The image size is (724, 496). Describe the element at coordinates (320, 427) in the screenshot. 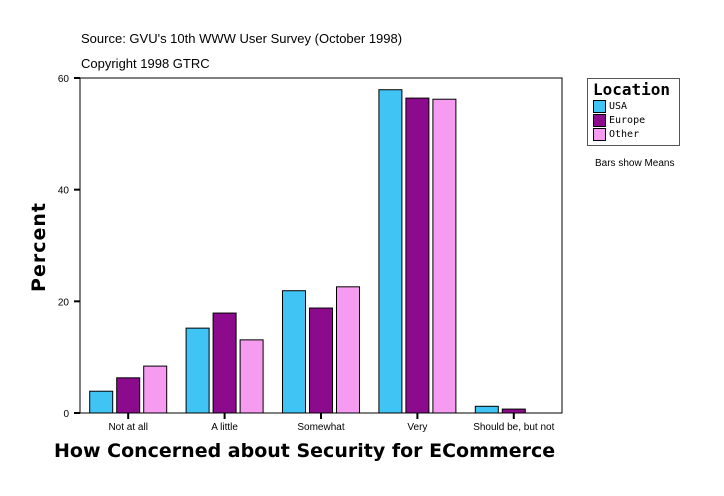

I see `x-tick-label: Somewhat` at that location.